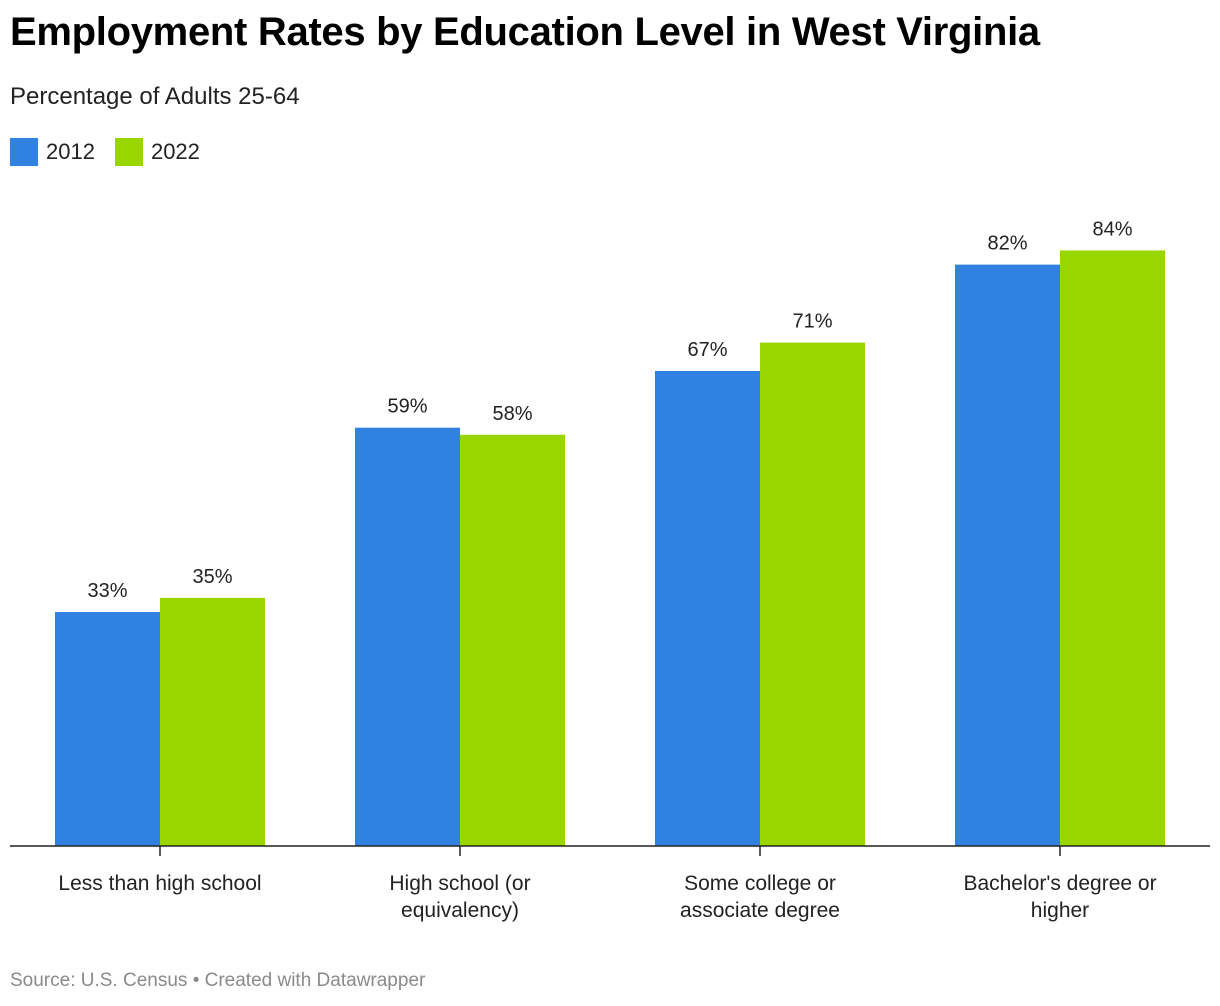  Describe the element at coordinates (512, 414) in the screenshot. I see `bar-value-label: 58%` at that location.